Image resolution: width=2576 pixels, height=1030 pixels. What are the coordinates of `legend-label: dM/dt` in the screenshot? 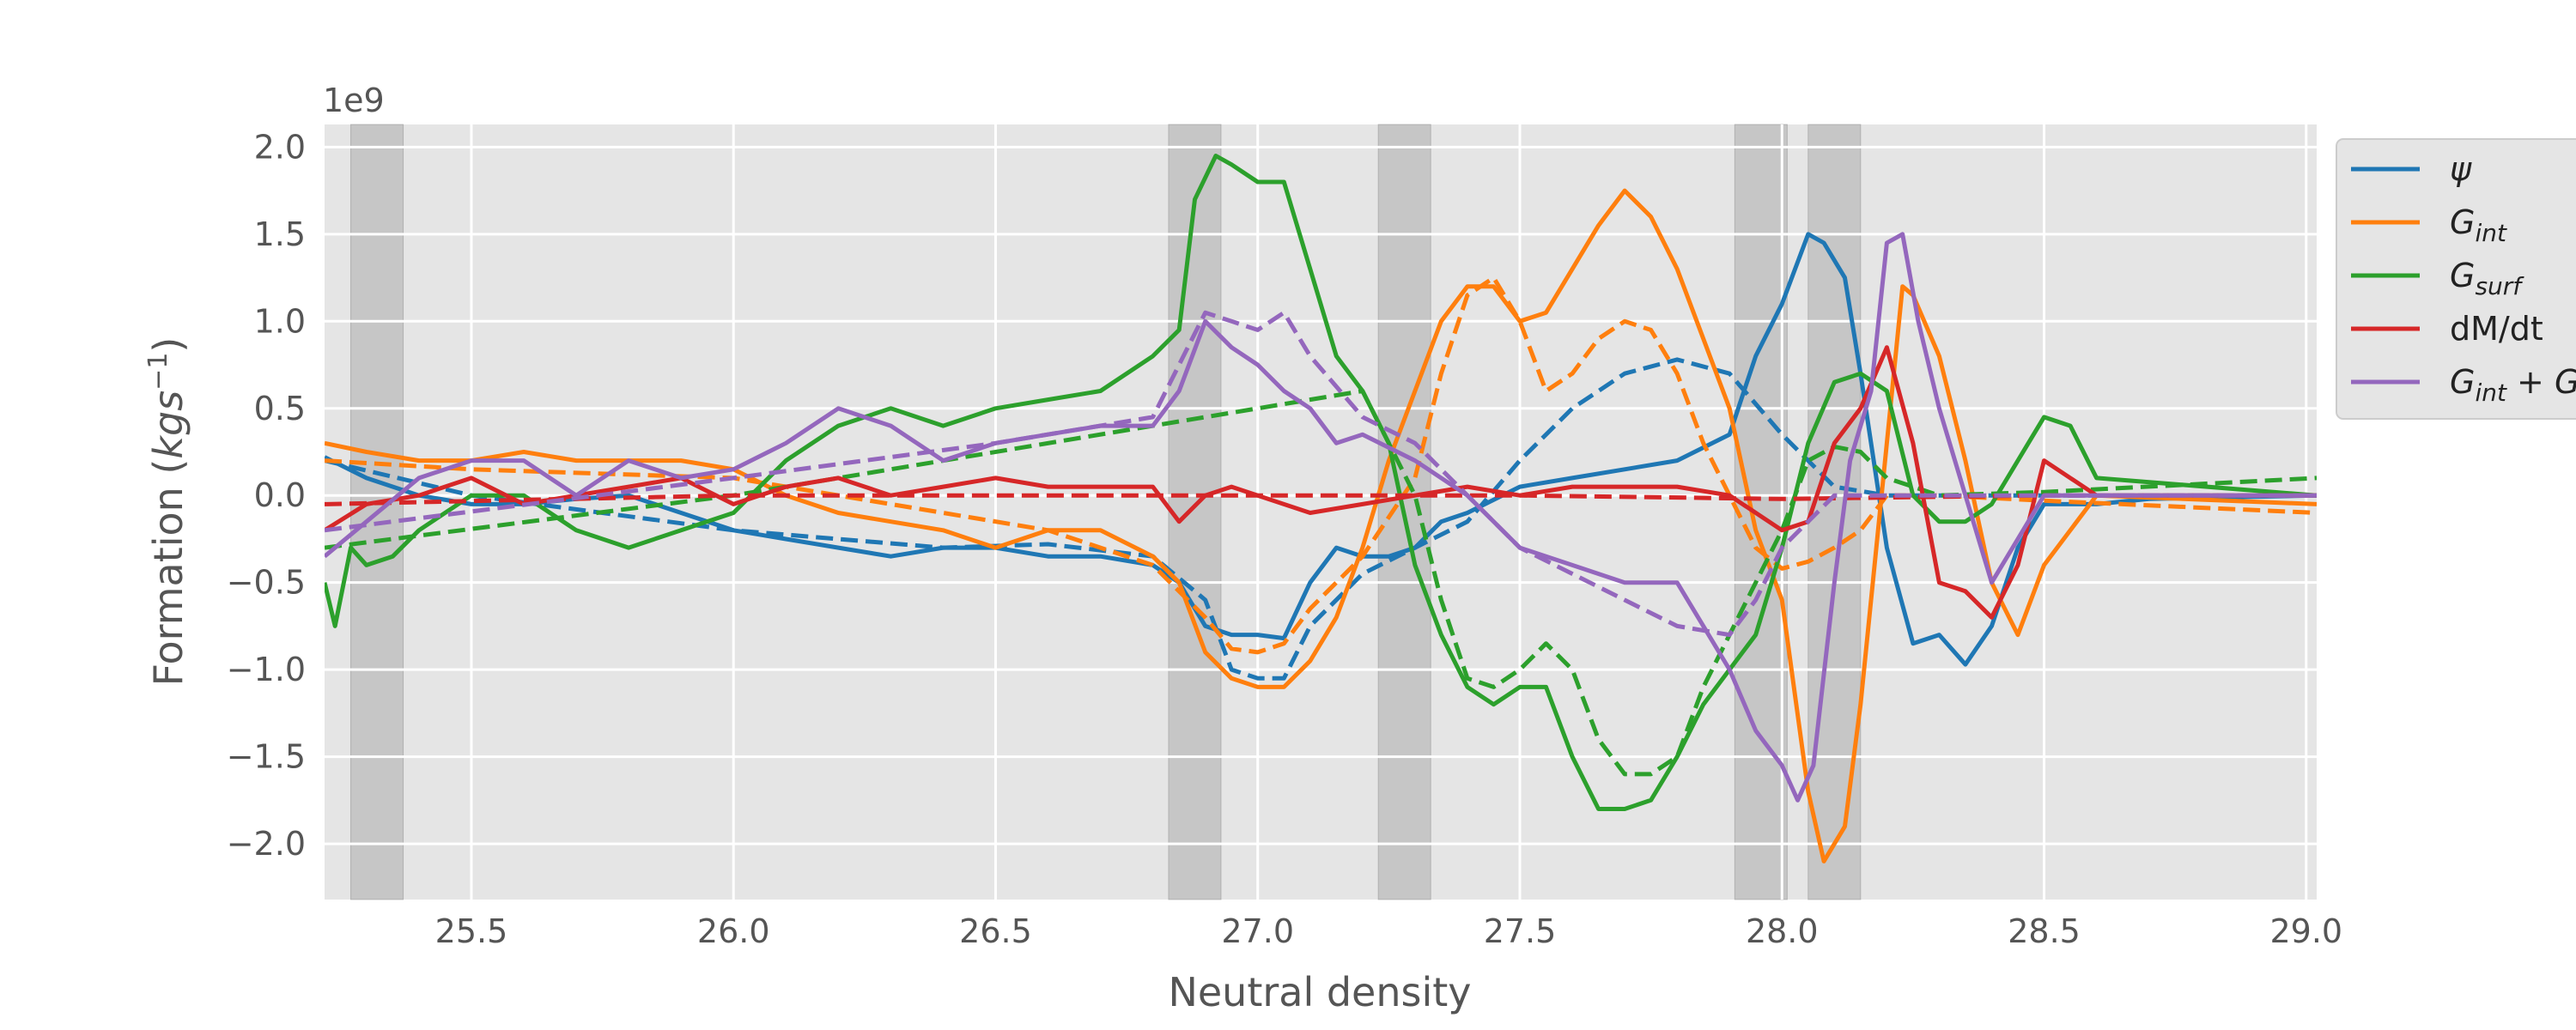 It's located at (2496, 329).